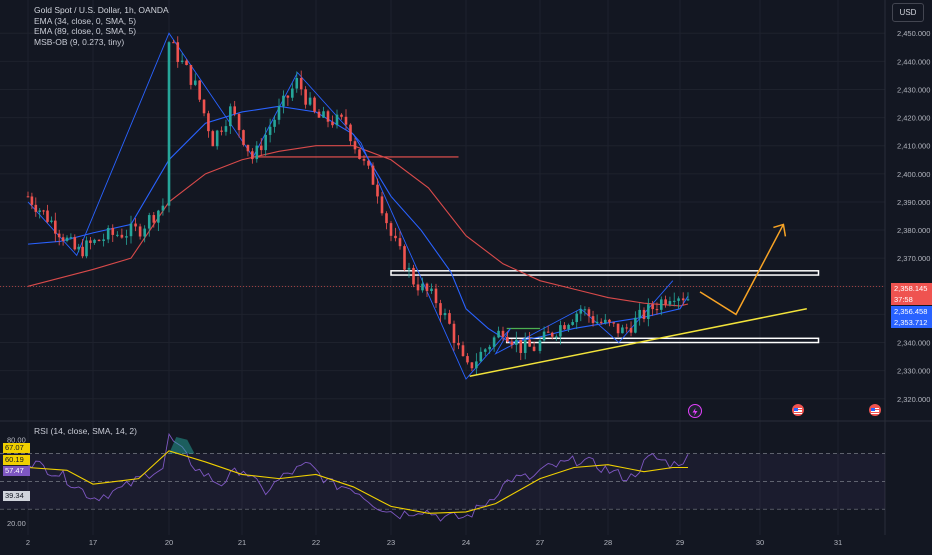  Describe the element at coordinates (79, 41) in the screenshot. I see `msb-ob-legend: MSB-OB (9, 0.273, tiny)` at that location.